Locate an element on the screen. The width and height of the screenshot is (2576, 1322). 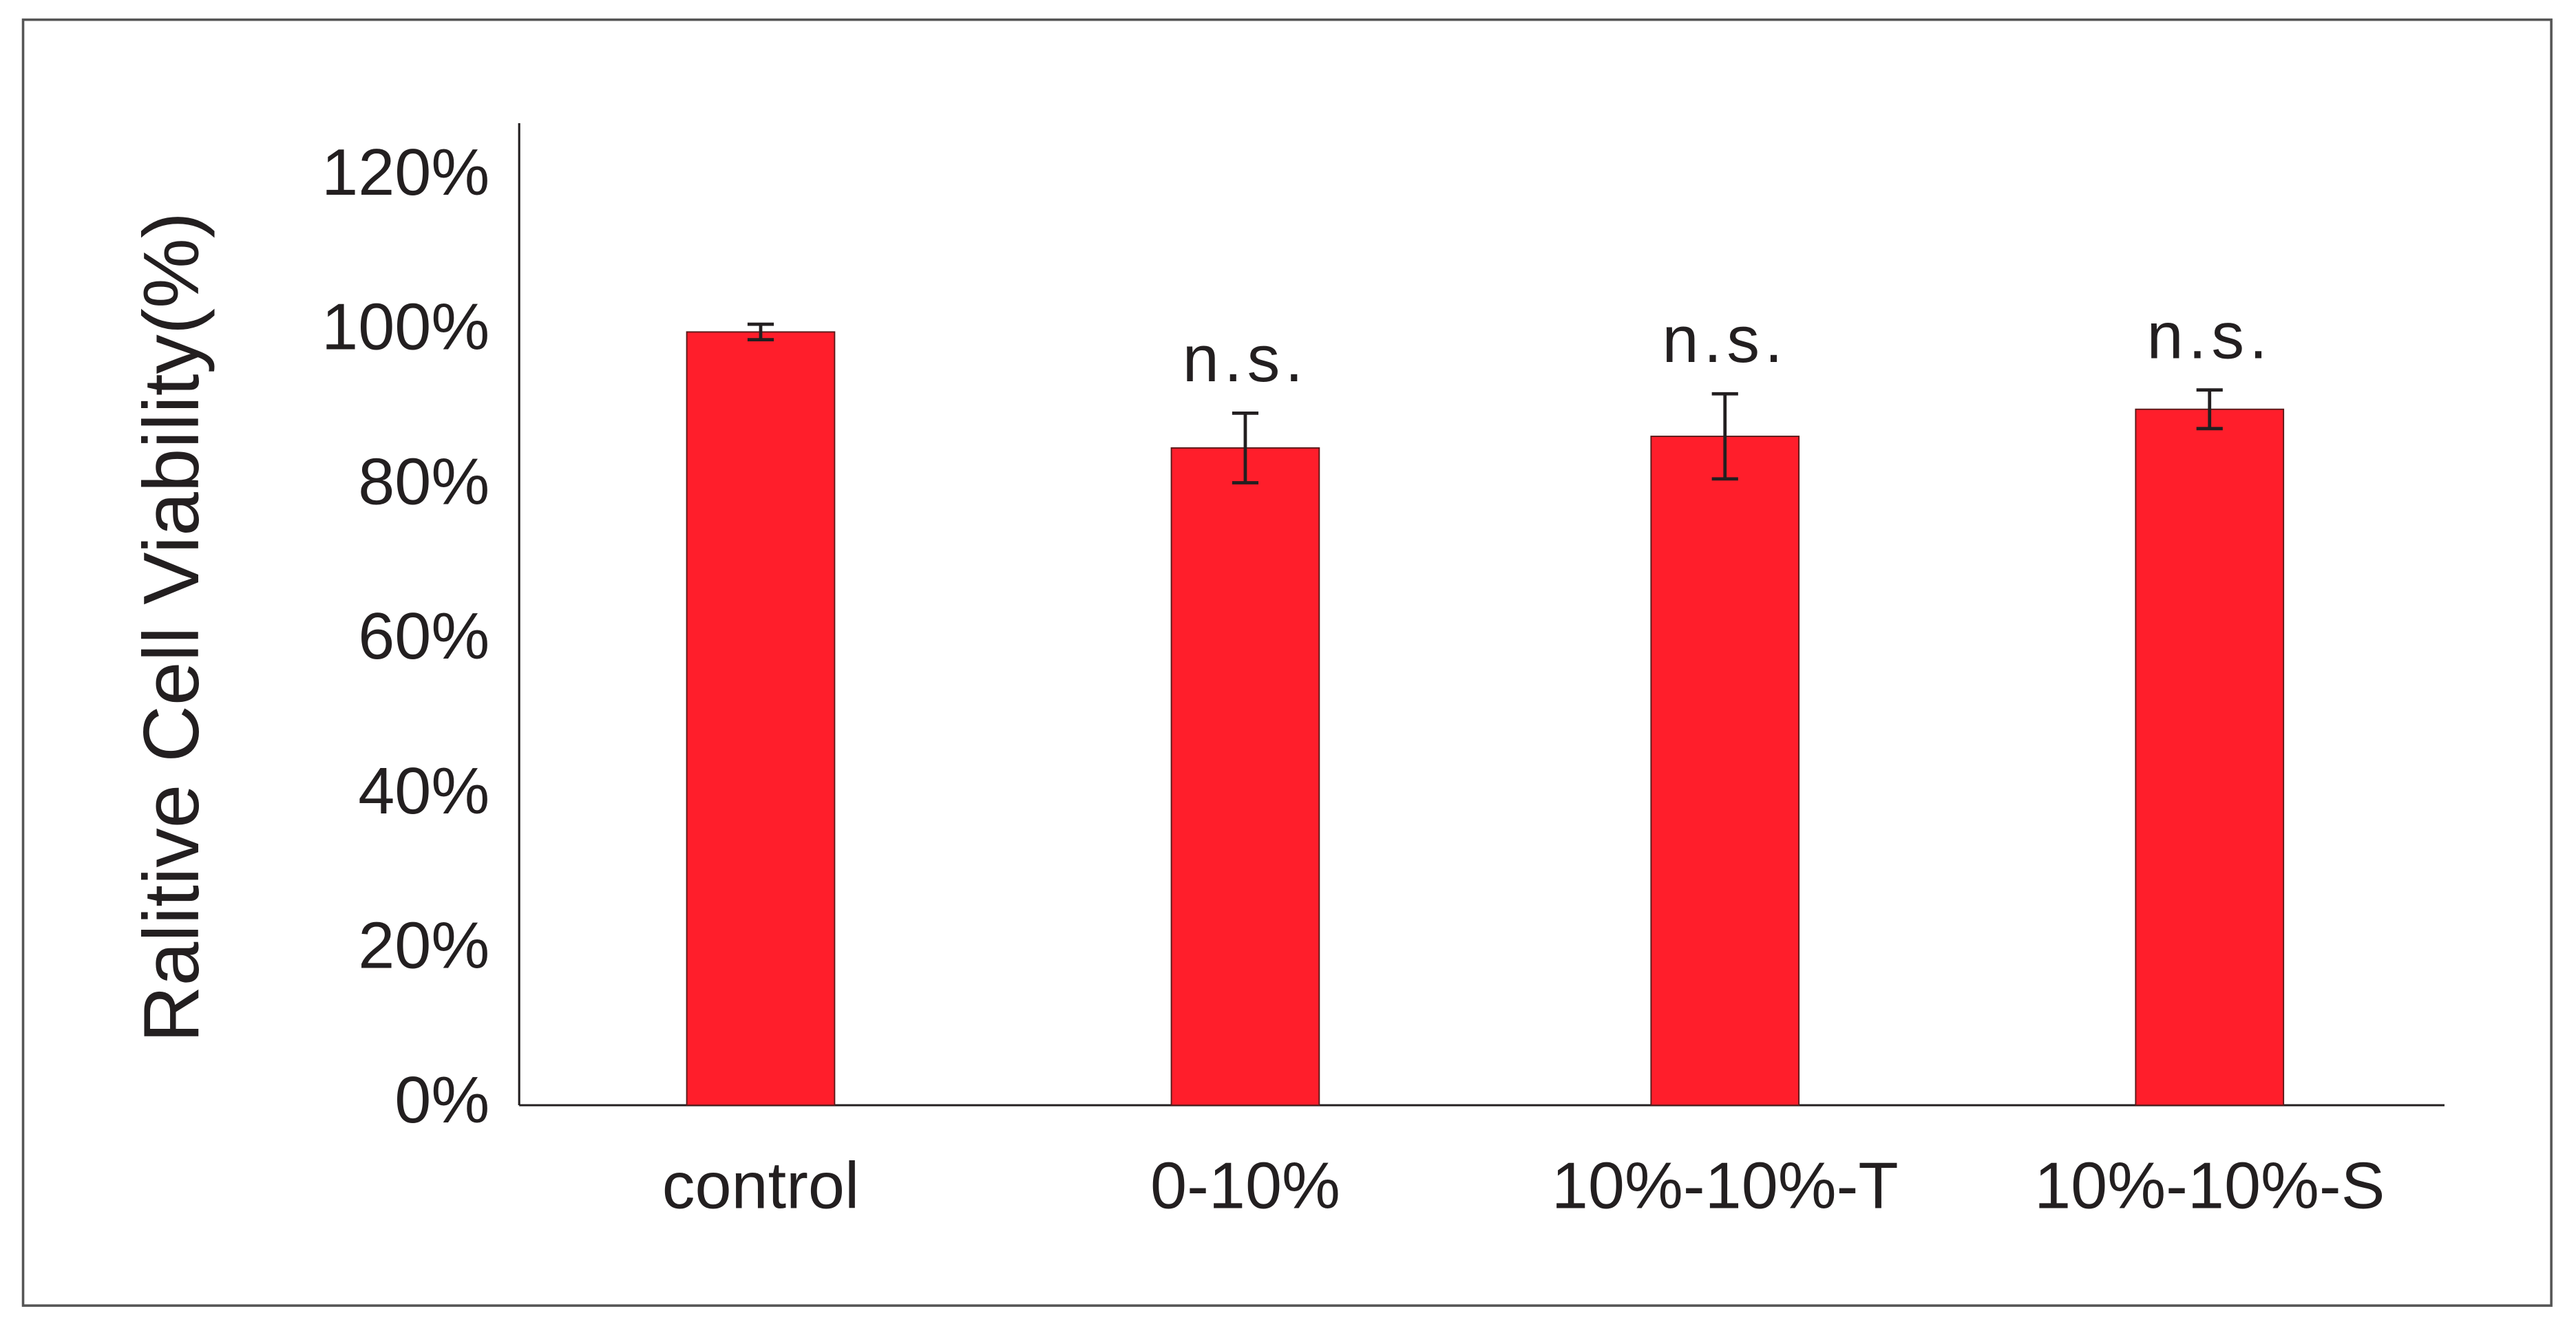
x-tick-label: 10%-10%-T is located at coordinates (1726, 1185).